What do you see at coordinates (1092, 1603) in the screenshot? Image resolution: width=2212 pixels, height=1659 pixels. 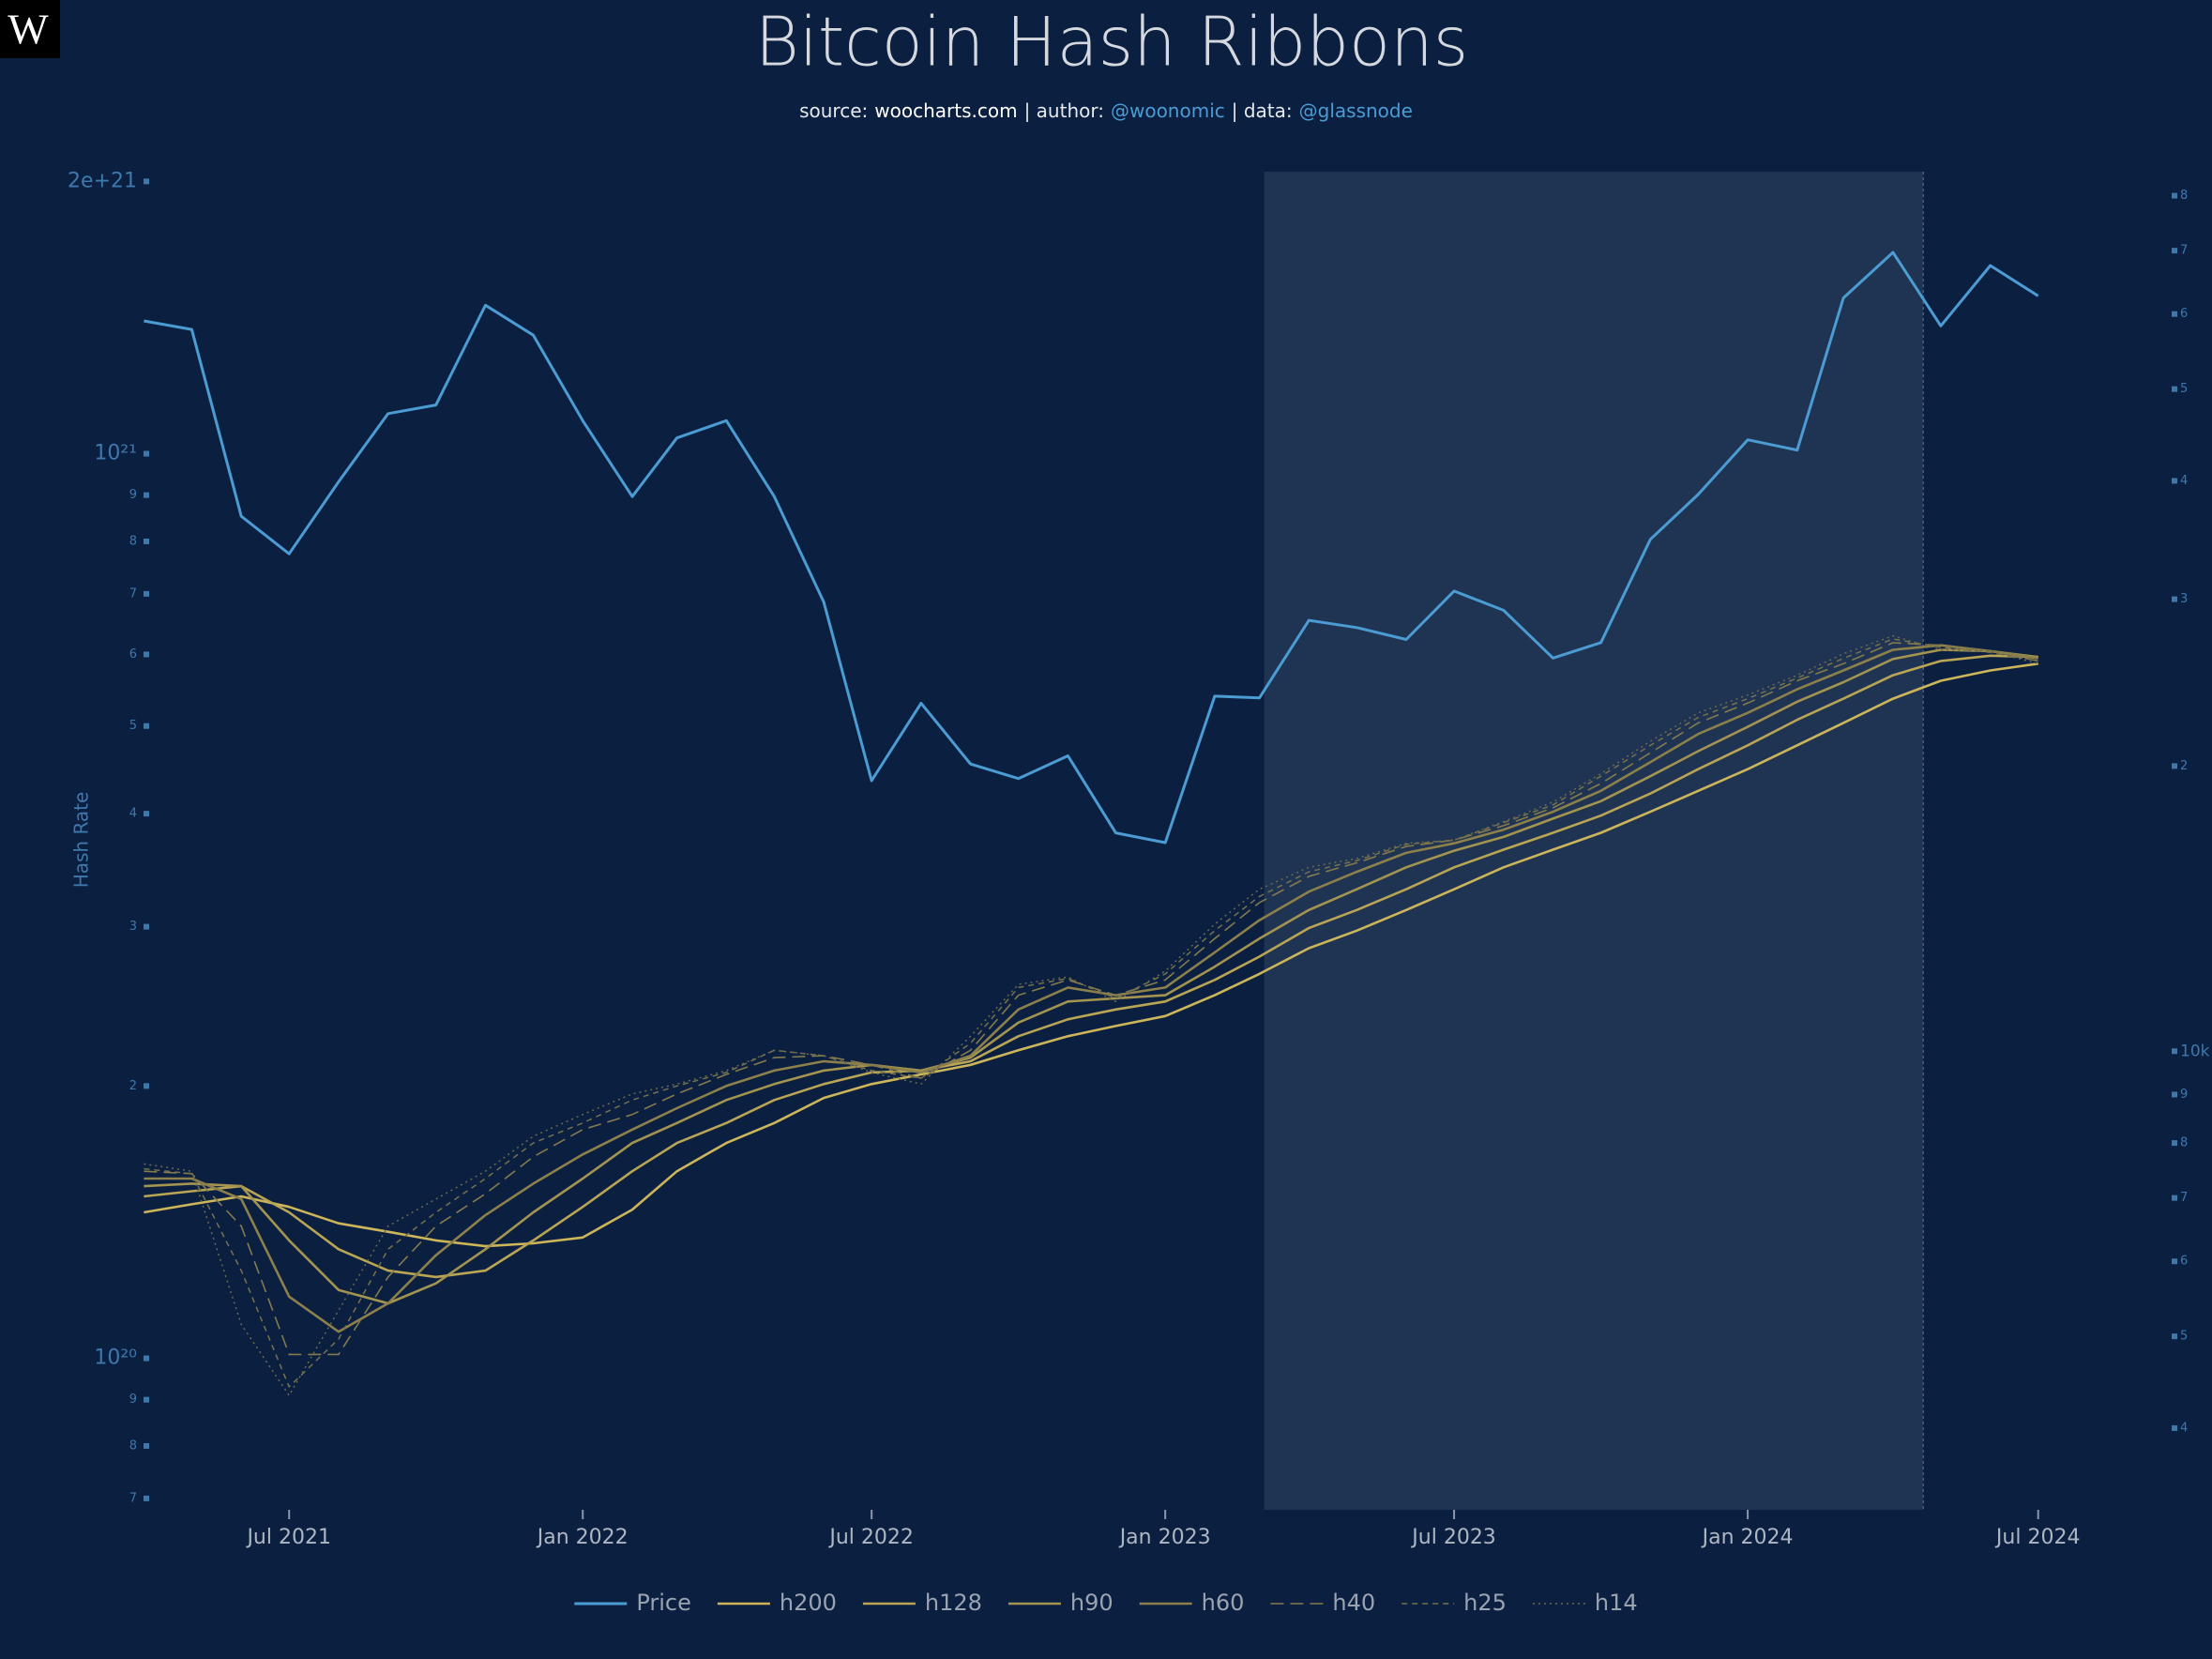 I see `legend-label: h90` at bounding box center [1092, 1603].